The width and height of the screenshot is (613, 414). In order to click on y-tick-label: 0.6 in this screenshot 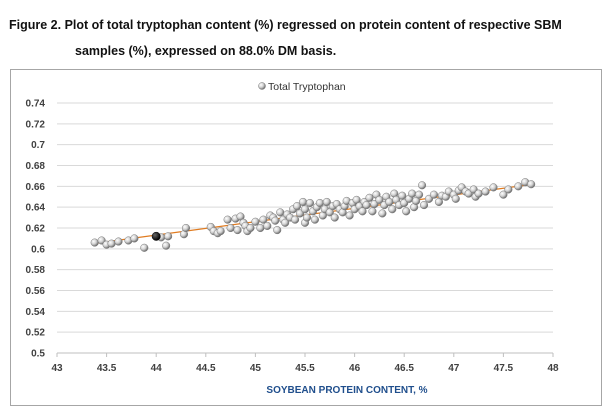, I will do `click(38, 249)`.